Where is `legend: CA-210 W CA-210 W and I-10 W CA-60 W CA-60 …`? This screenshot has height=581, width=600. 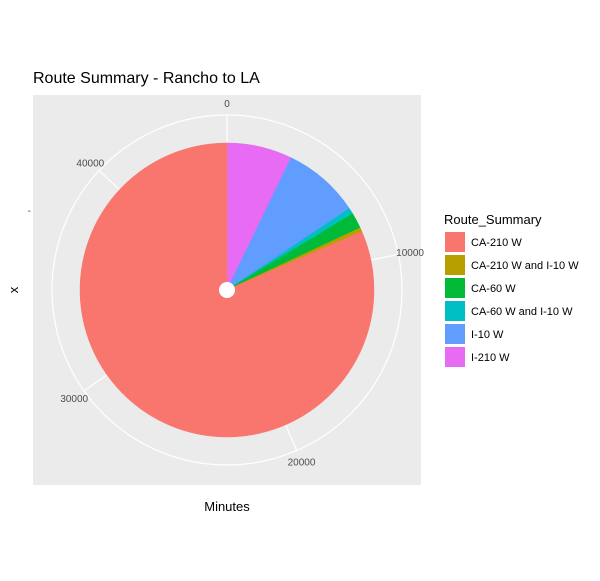 legend: CA-210 W CA-210 W and I-10 W CA-60 W CA-60 … is located at coordinates (512, 299).